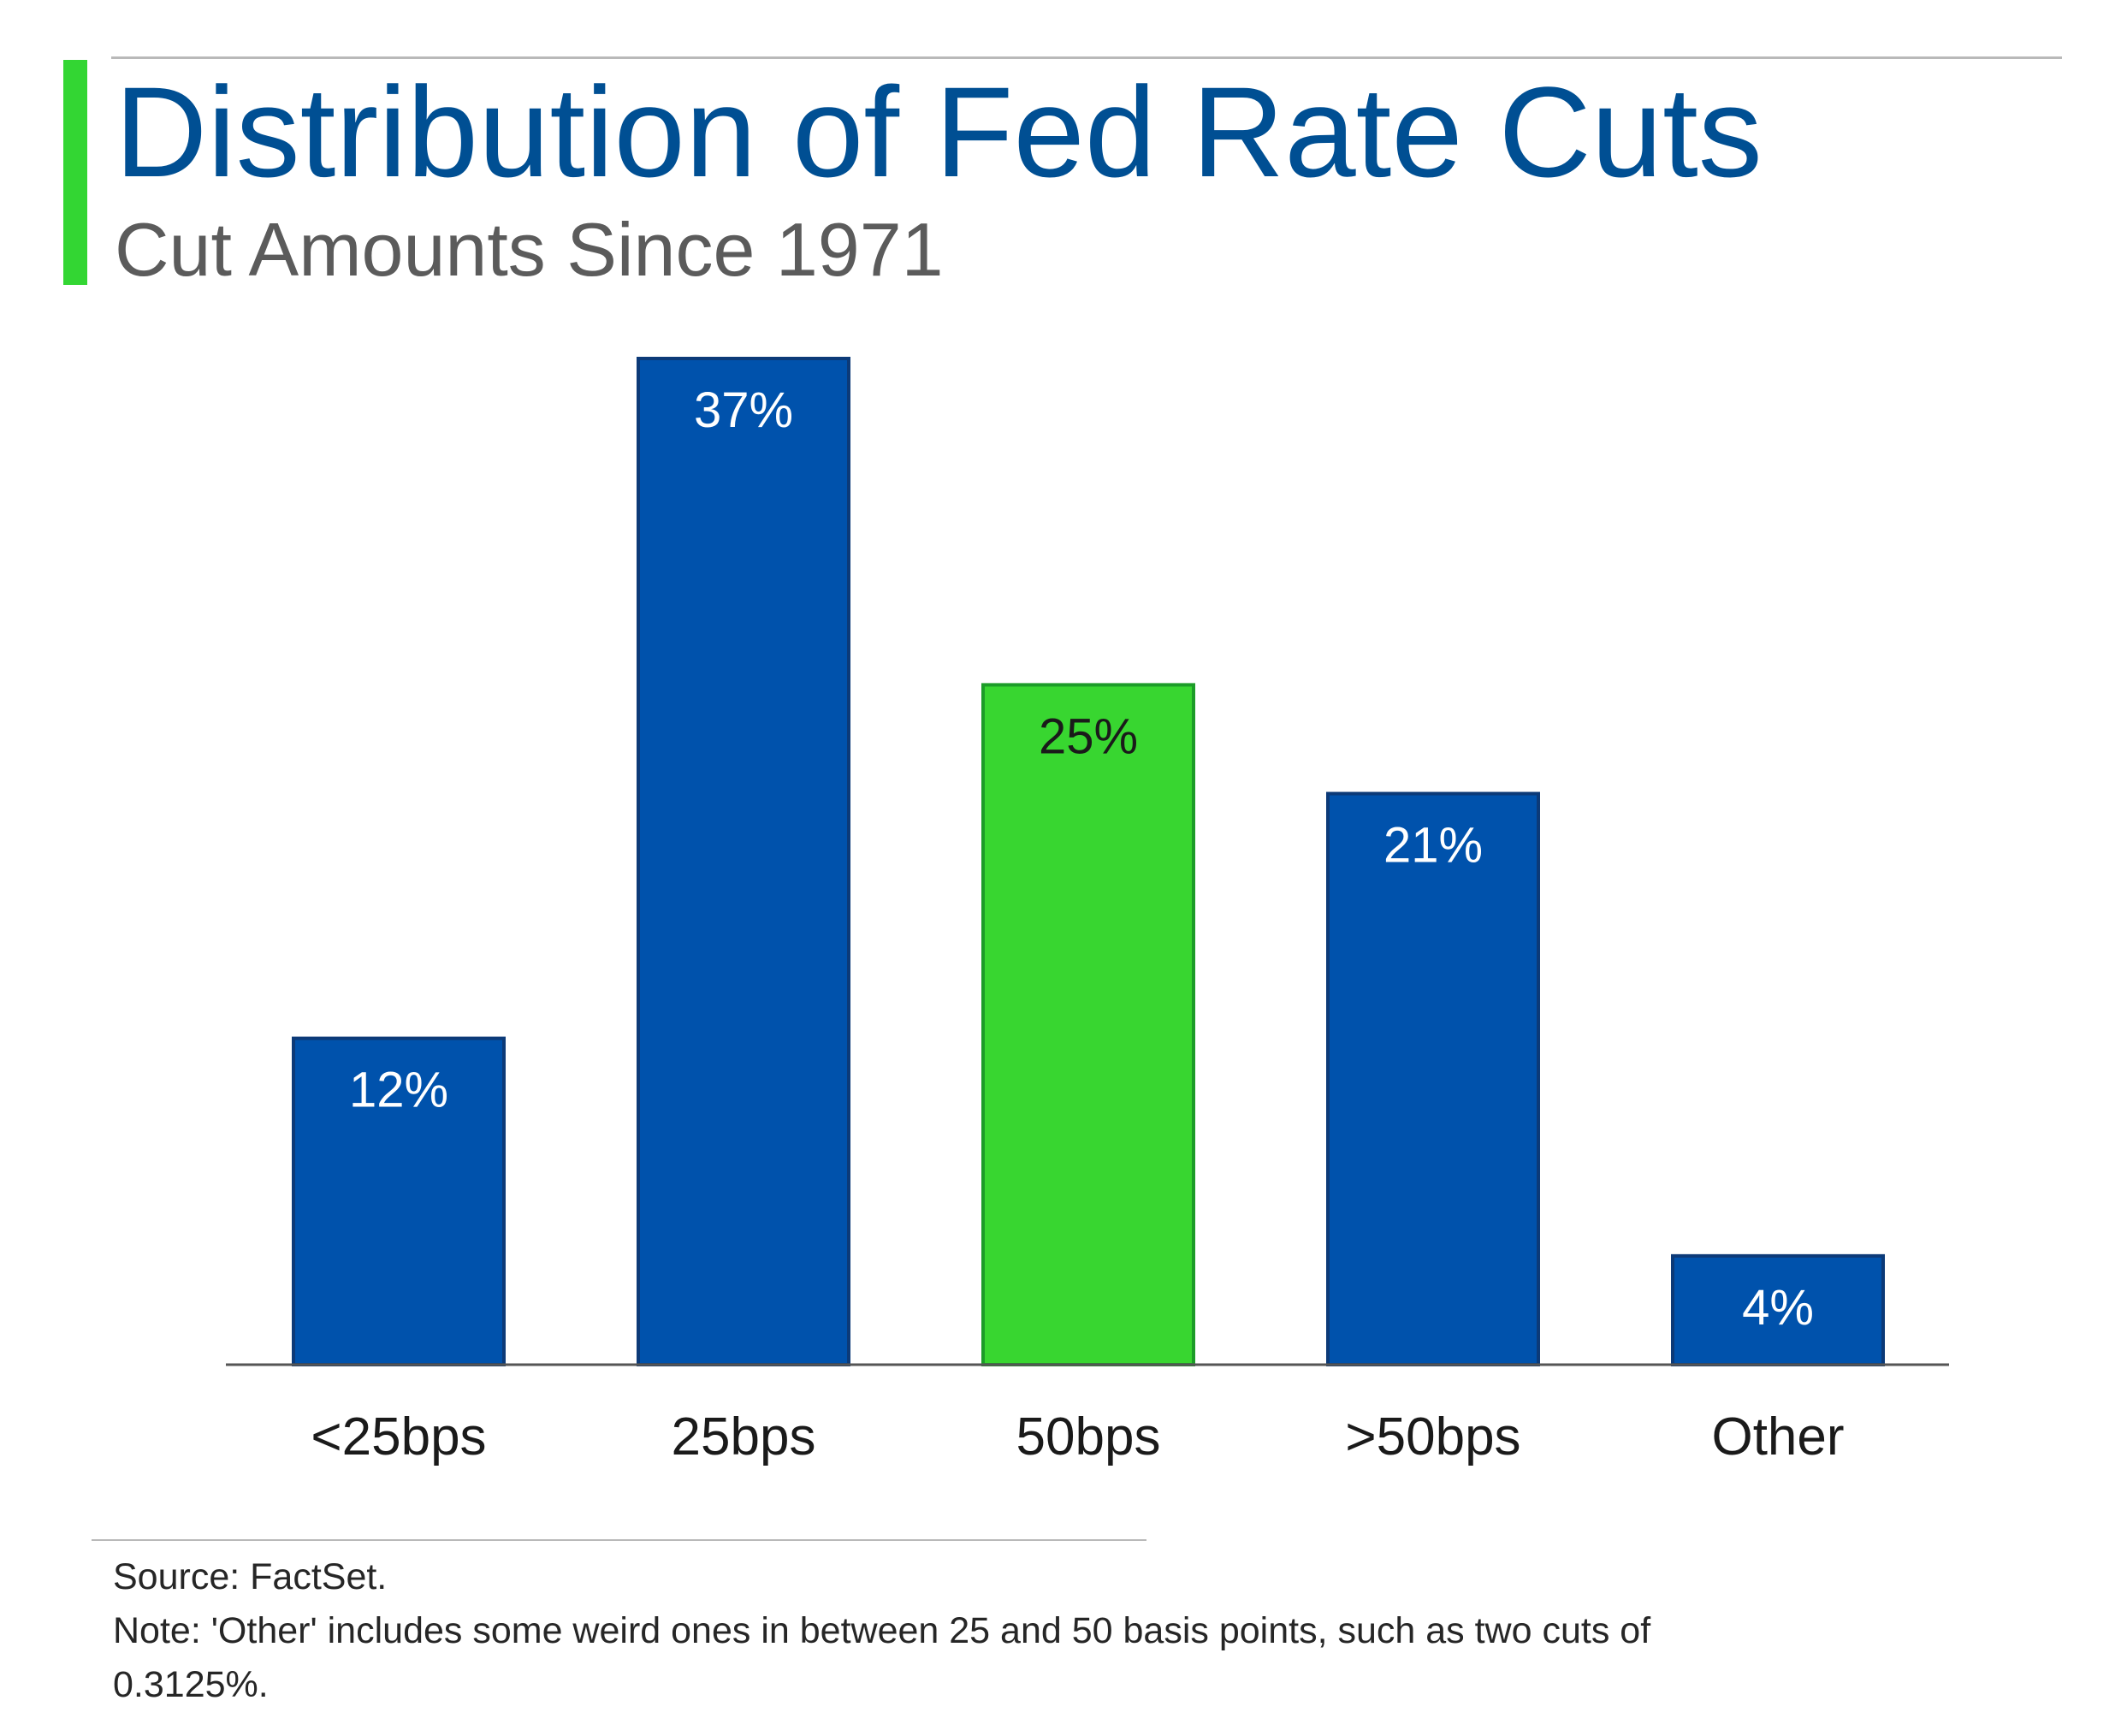 The height and width of the screenshot is (1736, 2127). I want to click on bar-gt-50bps, so click(1433, 1079).